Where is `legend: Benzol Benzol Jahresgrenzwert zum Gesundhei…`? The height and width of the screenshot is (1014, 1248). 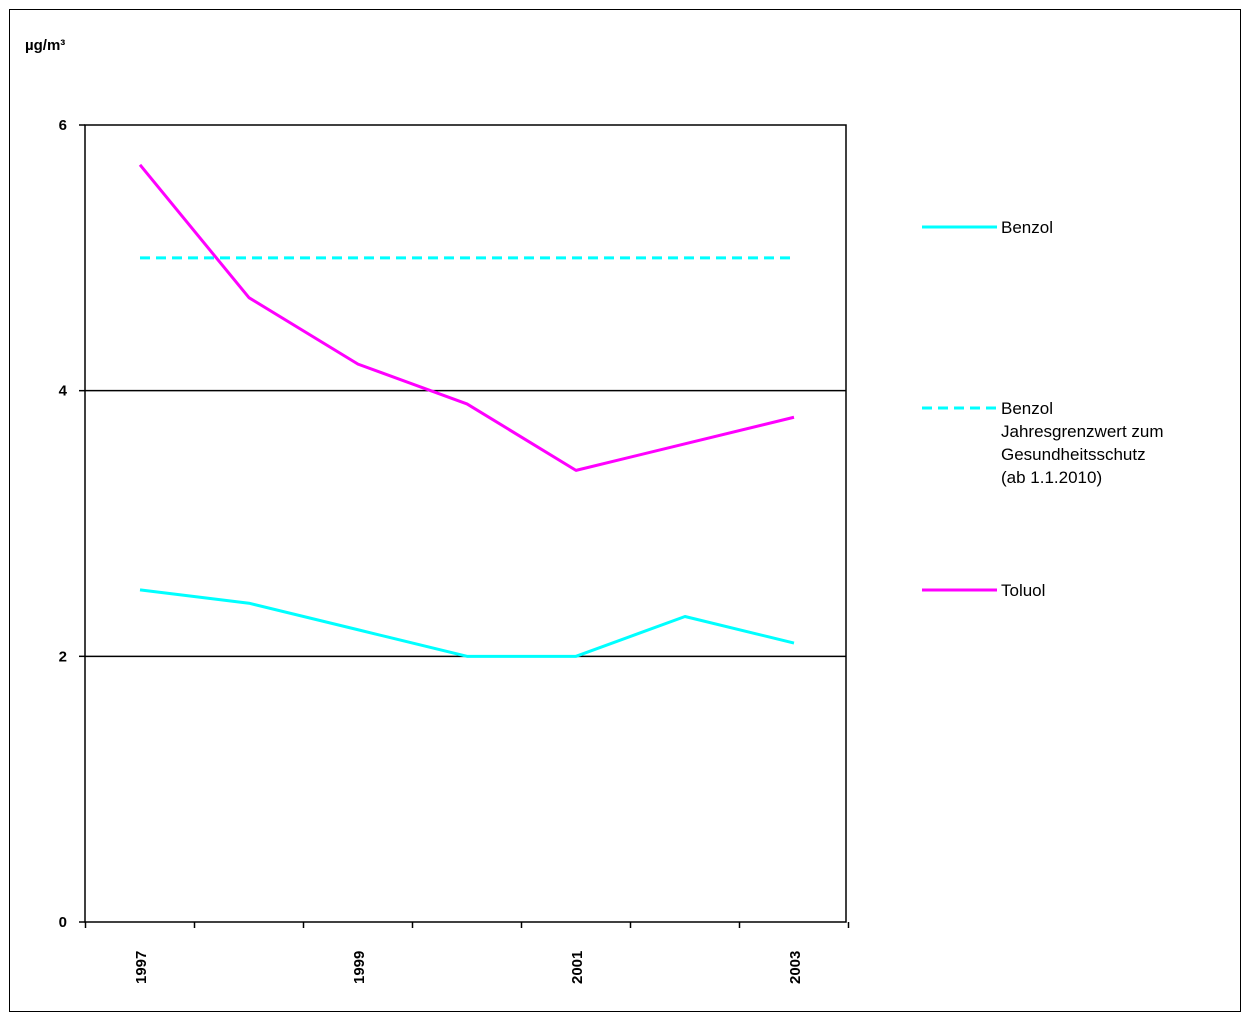 legend: Benzol Benzol Jahresgrenzwert zum Gesundhei… is located at coordinates (1043, 409).